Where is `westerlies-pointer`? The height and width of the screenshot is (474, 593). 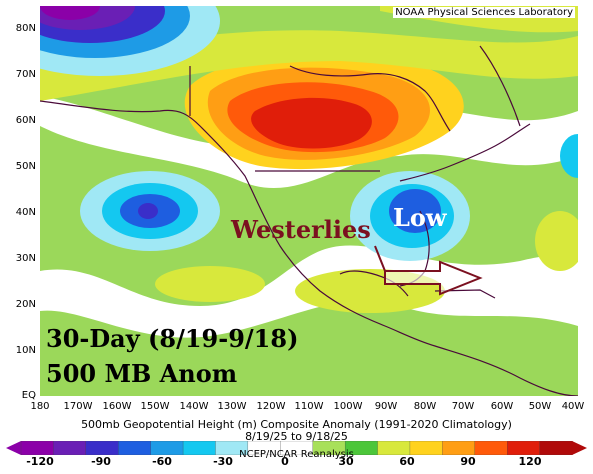 westerlies-pointer is located at coordinates (380, 258).